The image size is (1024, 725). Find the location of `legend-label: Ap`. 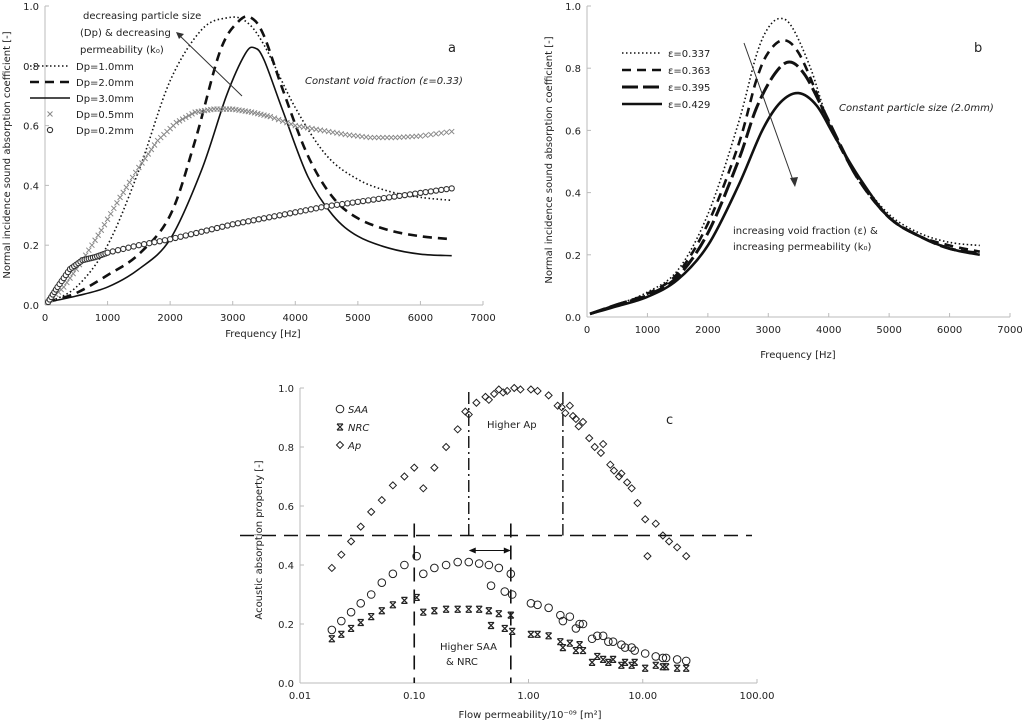

legend-label: Ap is located at coordinates (354, 446).